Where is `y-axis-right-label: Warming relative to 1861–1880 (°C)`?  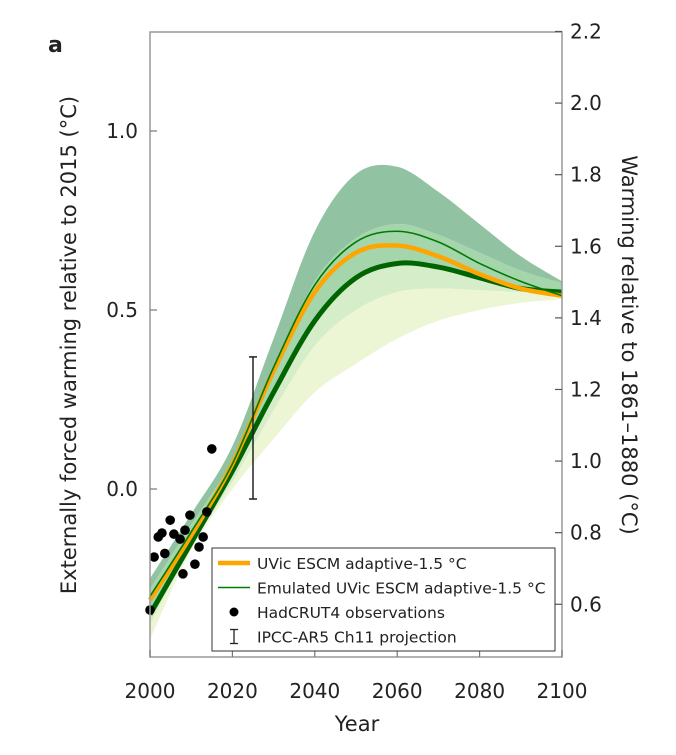
y-axis-right-label: Warming relative to 1861–1880 (°C) is located at coordinates (629, 344).